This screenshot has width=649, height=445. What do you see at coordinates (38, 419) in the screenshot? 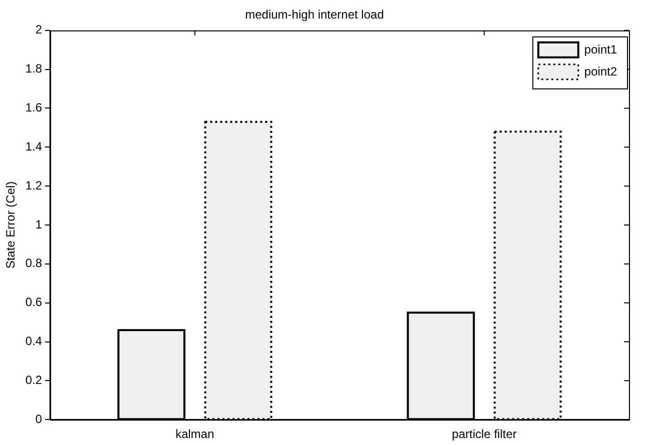
I see `y-tick-label: 0` at bounding box center [38, 419].